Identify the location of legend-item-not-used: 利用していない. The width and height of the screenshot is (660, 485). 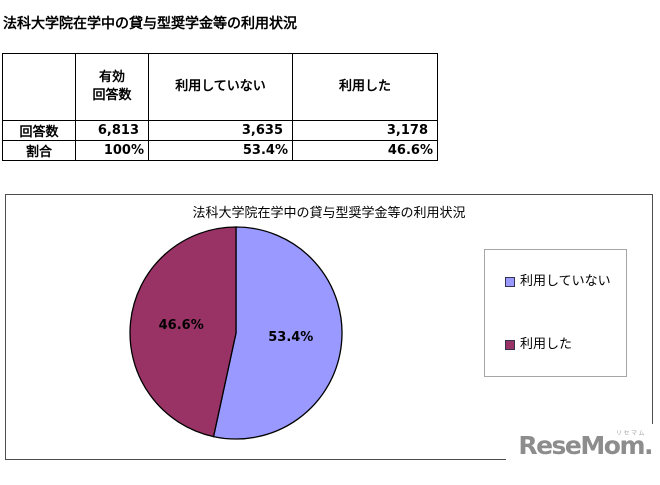
(565, 281).